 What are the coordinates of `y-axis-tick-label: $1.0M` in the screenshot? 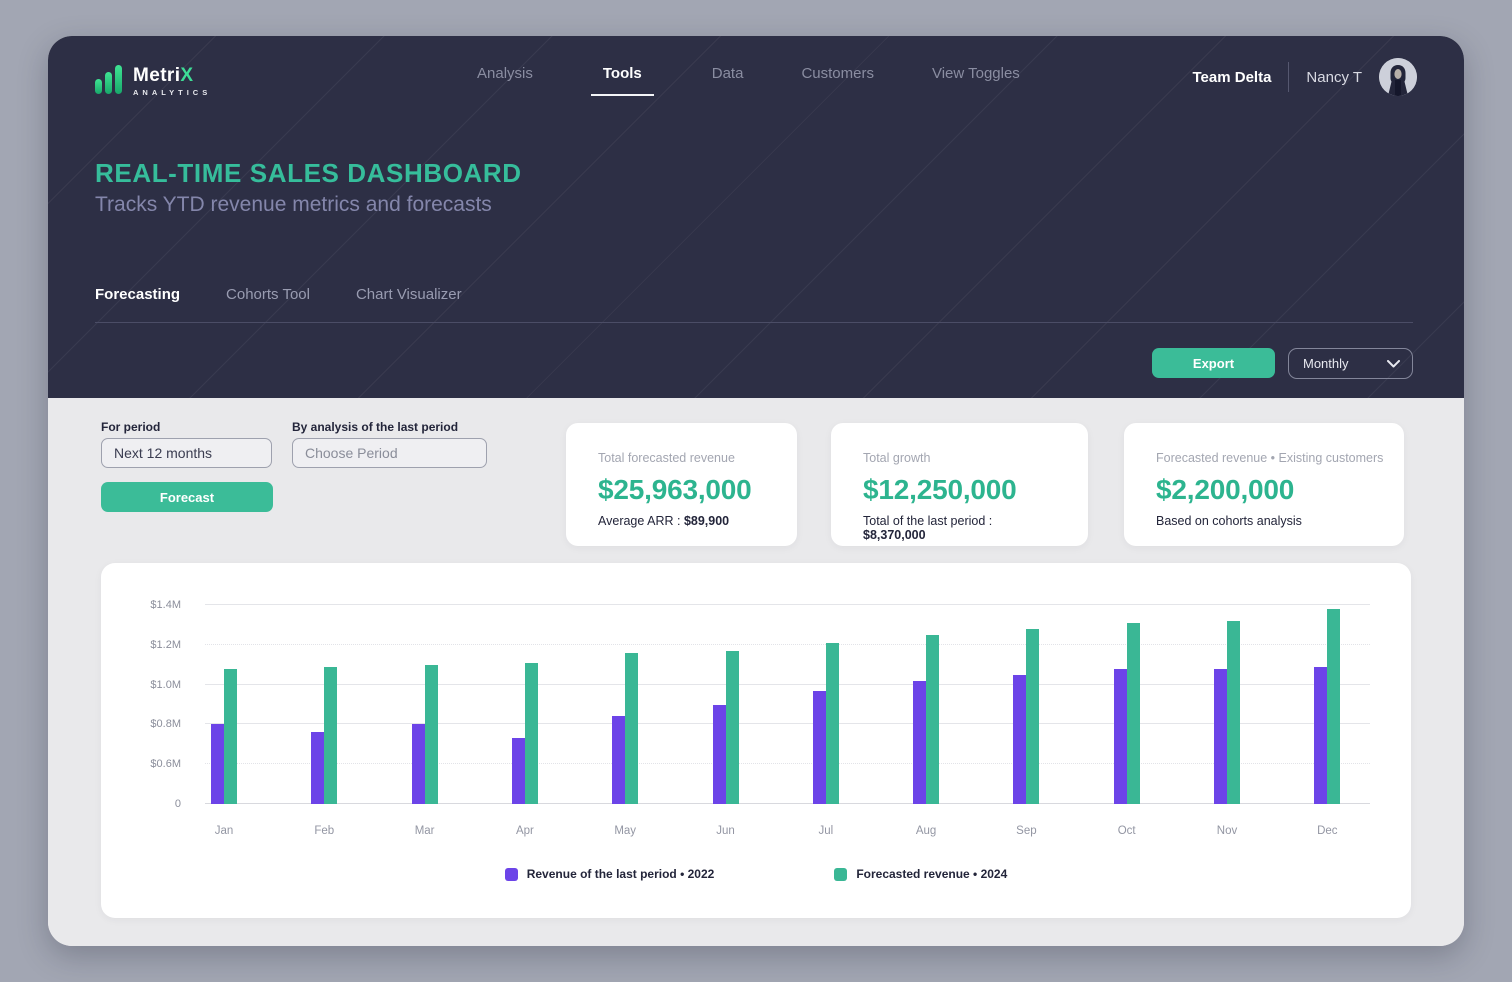 It's located at (165, 684).